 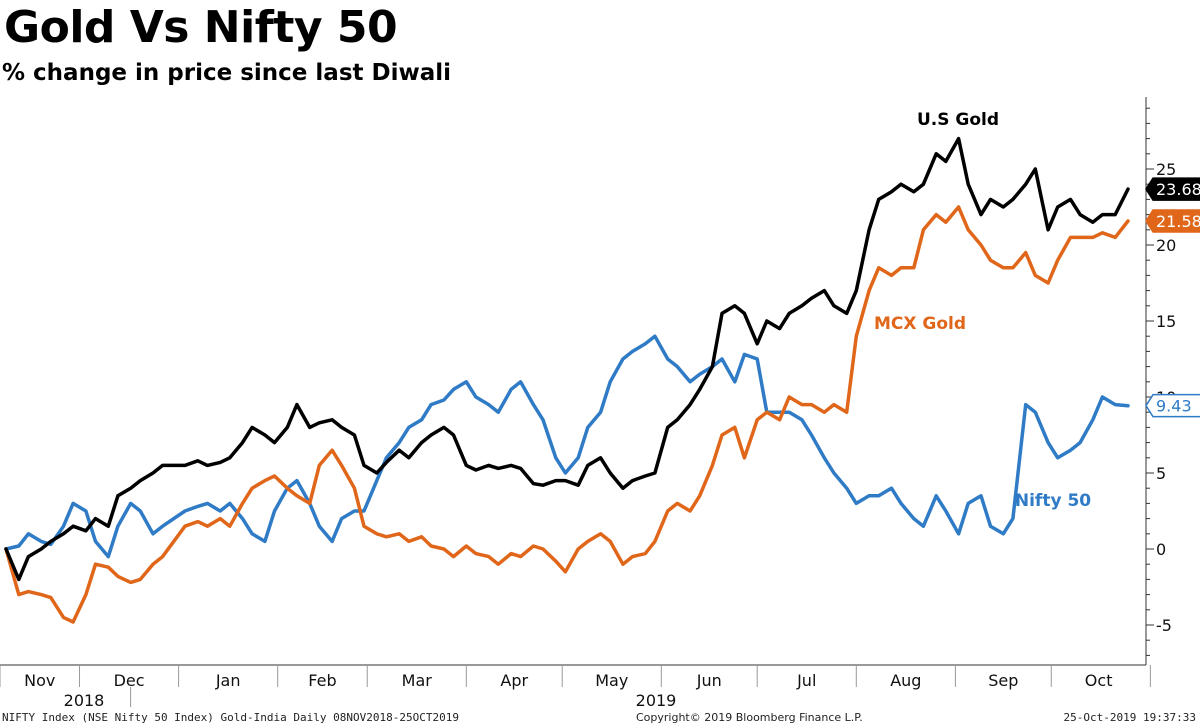 I want to click on chart-title: Gold Vs Nifty 50, so click(x=201, y=27).